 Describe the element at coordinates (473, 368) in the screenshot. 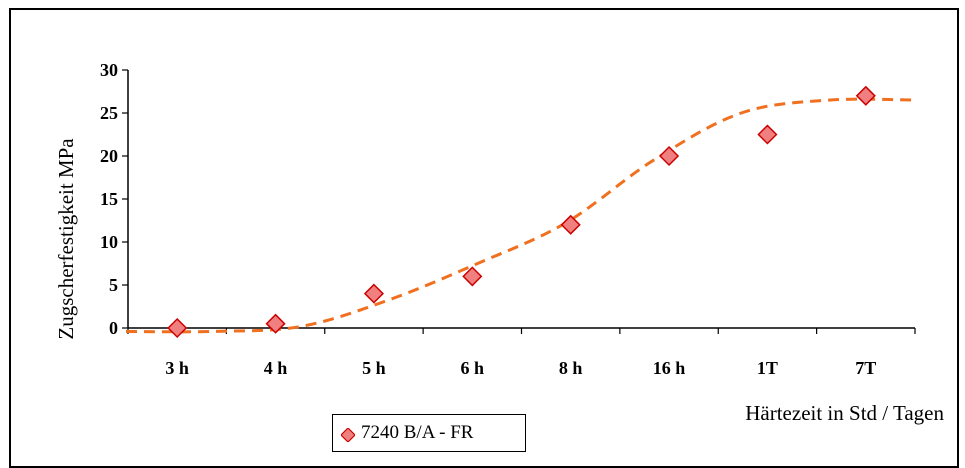

I see `x-tick-label: 6 h` at that location.